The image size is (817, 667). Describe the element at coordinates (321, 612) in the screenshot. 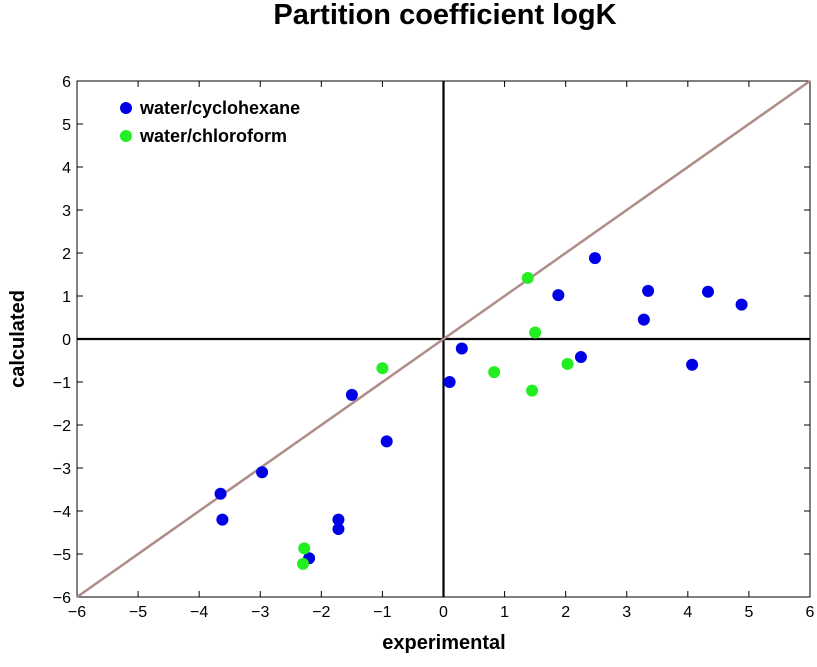

I see `x-tick-label: −2` at that location.